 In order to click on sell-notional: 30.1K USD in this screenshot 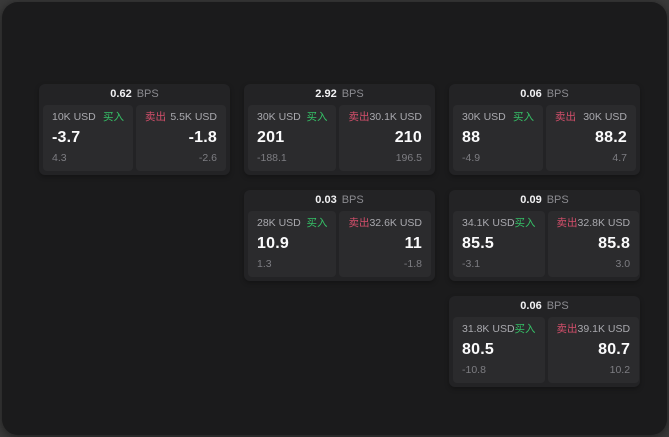, I will do `click(395, 117)`.